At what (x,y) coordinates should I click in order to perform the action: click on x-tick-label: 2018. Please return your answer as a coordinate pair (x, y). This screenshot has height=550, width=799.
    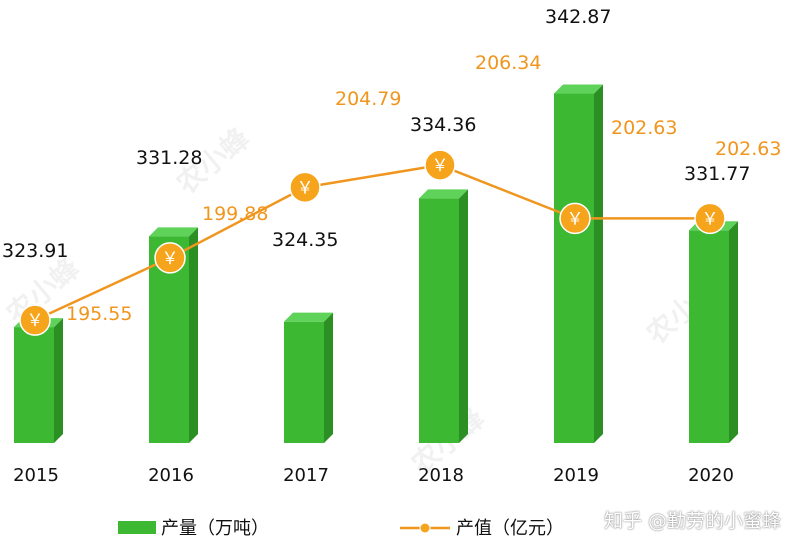
    Looking at the image, I should click on (441, 475).